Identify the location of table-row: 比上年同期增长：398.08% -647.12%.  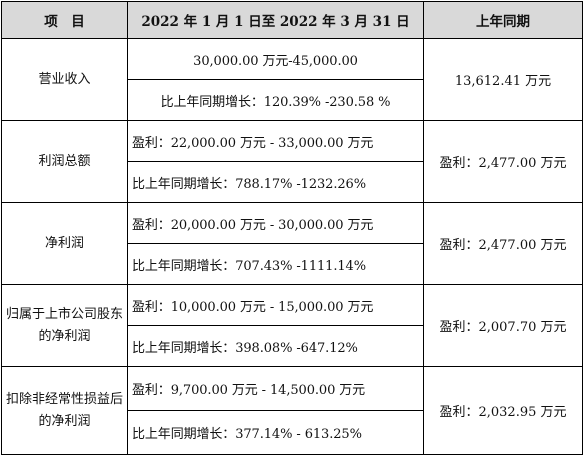
(292, 346).